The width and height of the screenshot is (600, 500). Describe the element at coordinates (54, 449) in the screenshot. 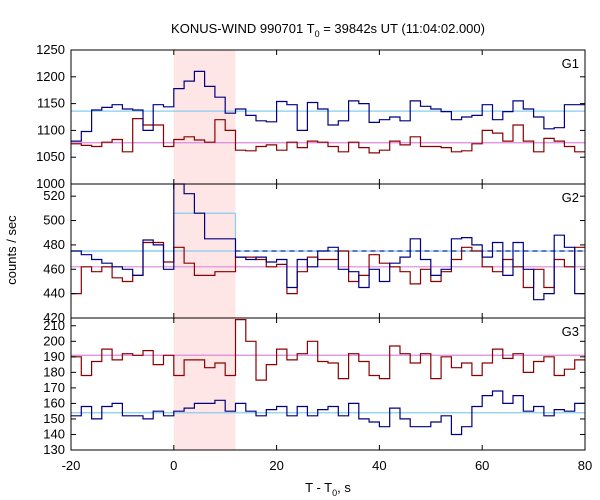

I see `y-tick-label: 130` at that location.